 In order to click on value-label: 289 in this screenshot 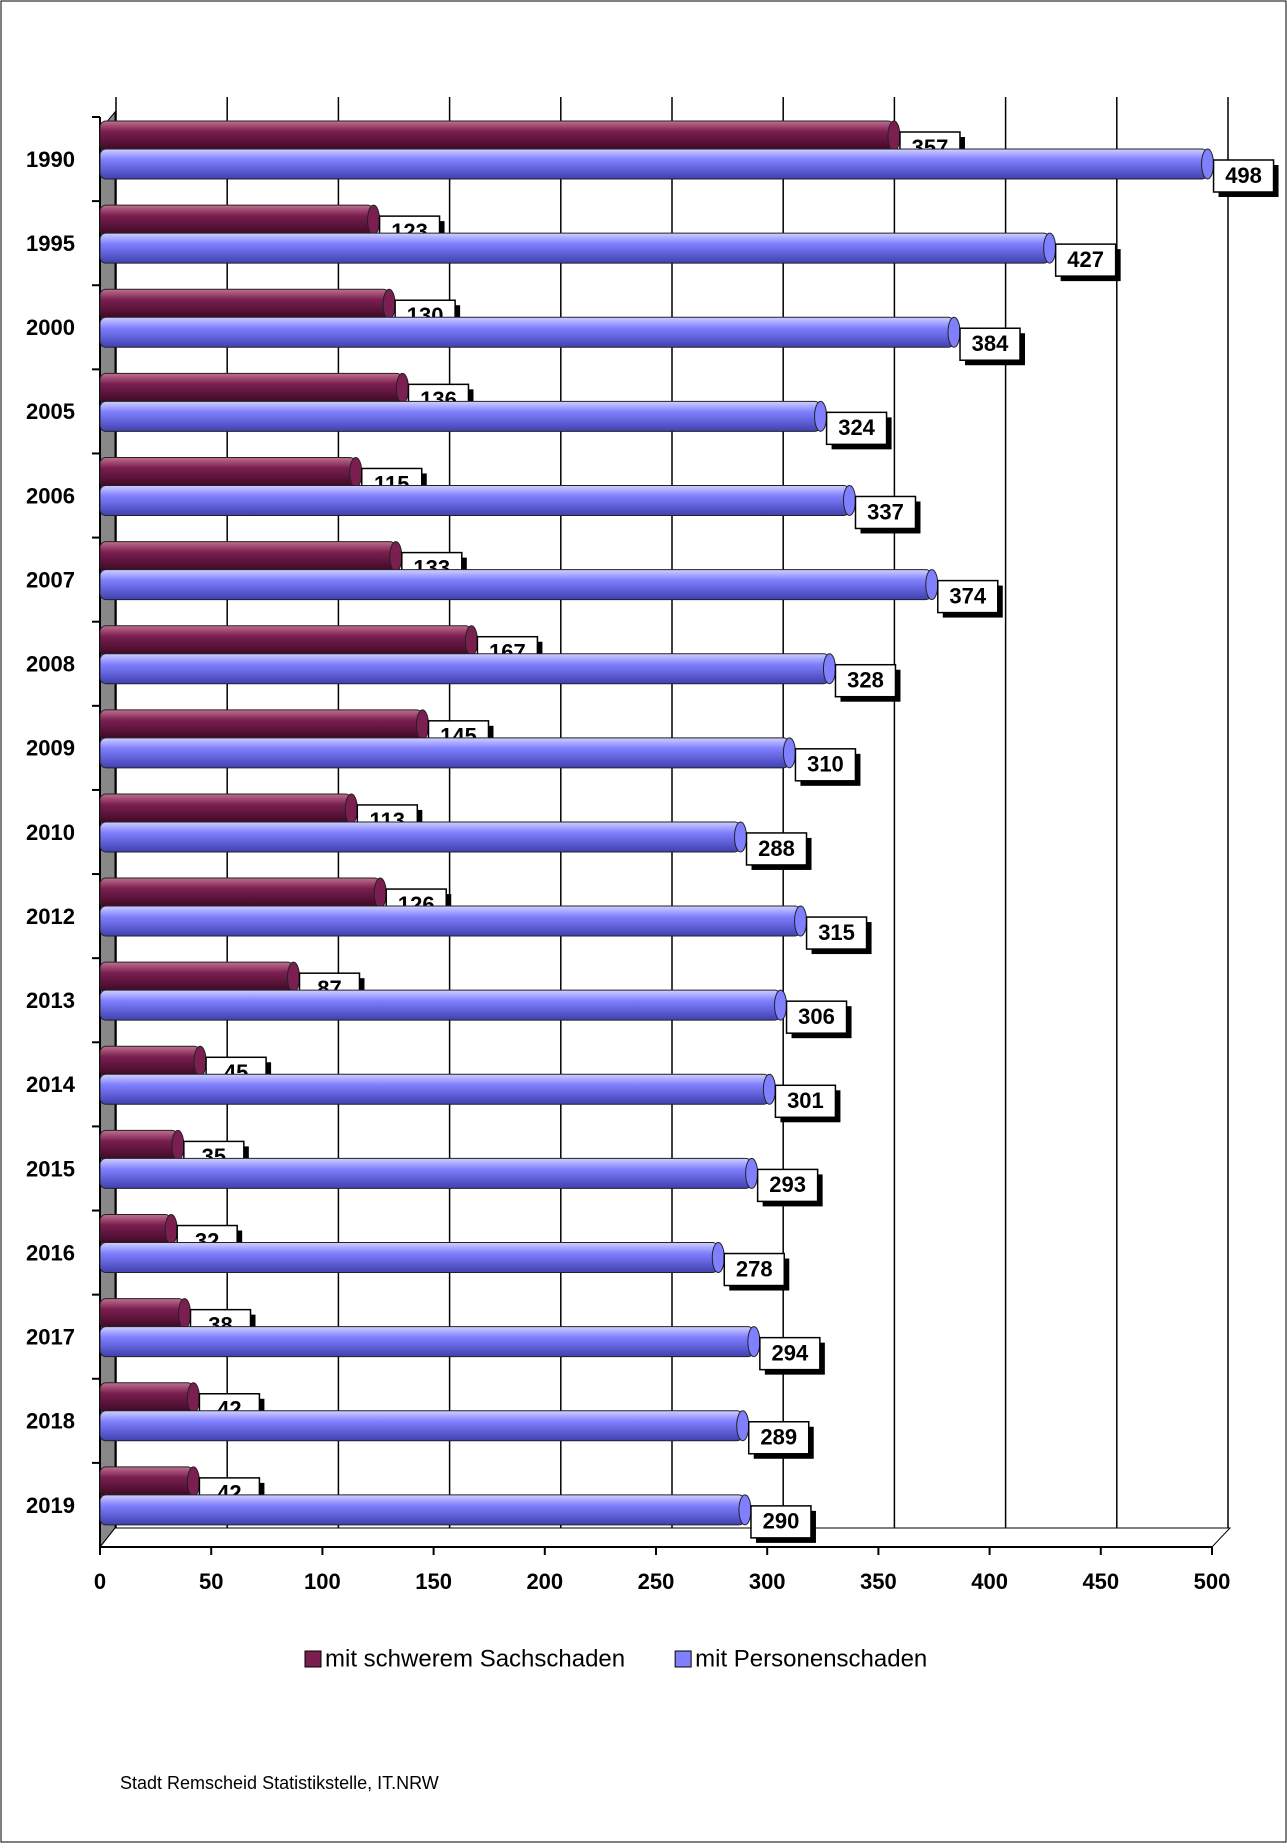, I will do `click(778, 1437)`.